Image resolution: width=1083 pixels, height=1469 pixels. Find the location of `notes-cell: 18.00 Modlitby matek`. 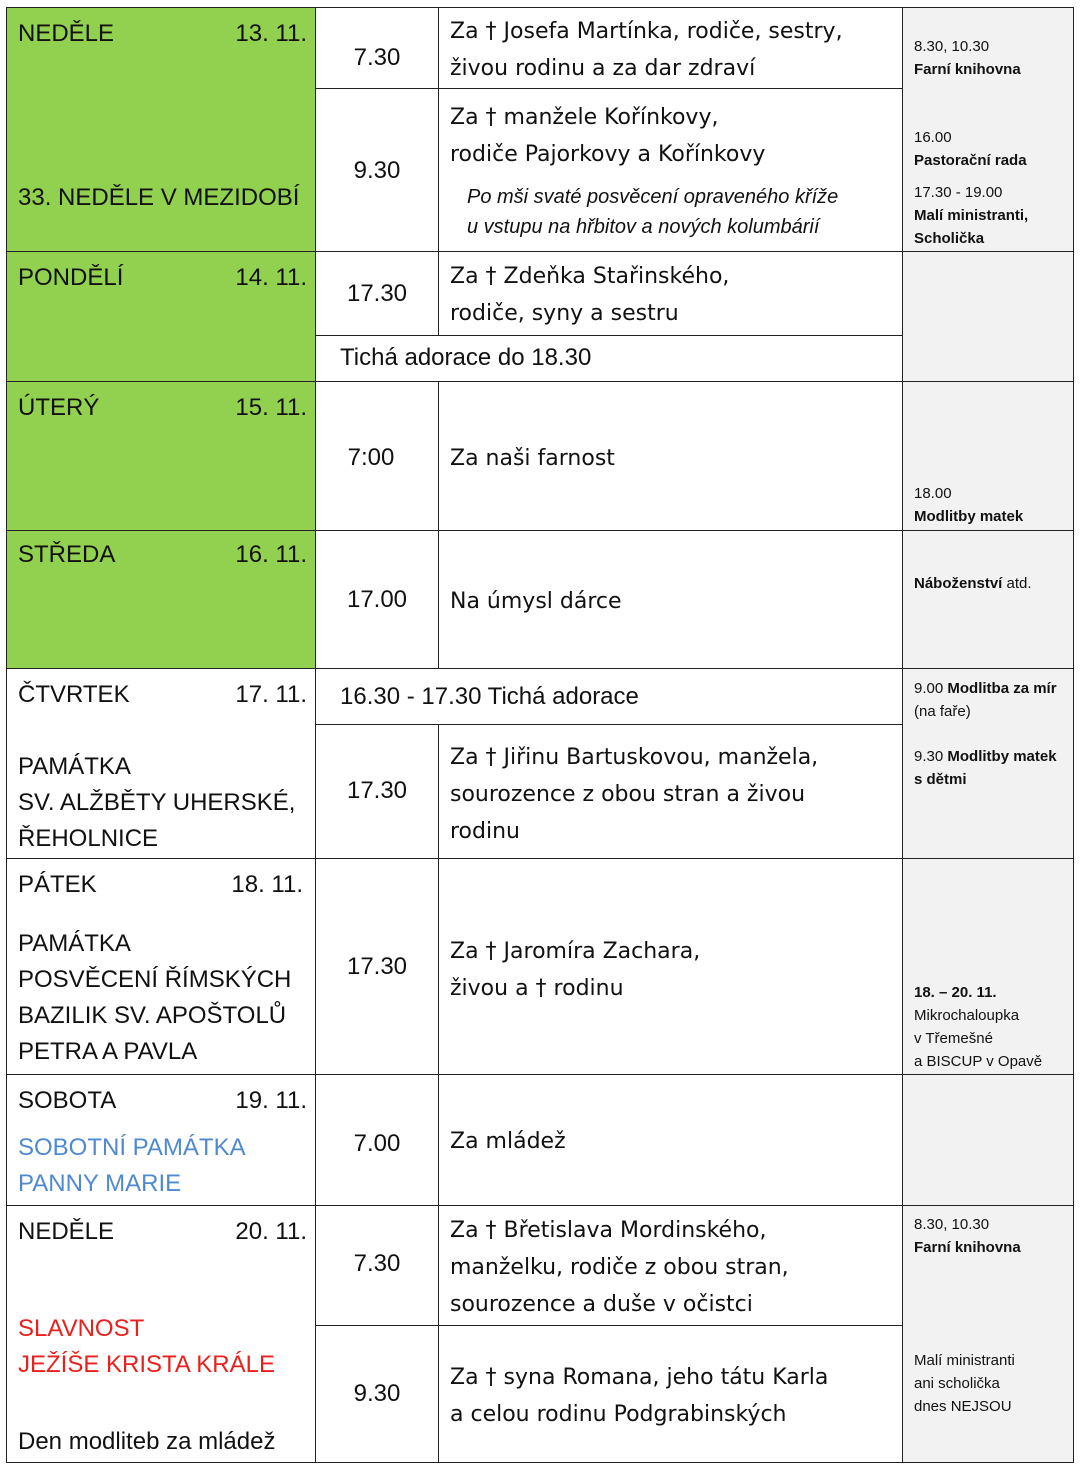

notes-cell: 18.00 Modlitby matek is located at coordinates (988, 456).